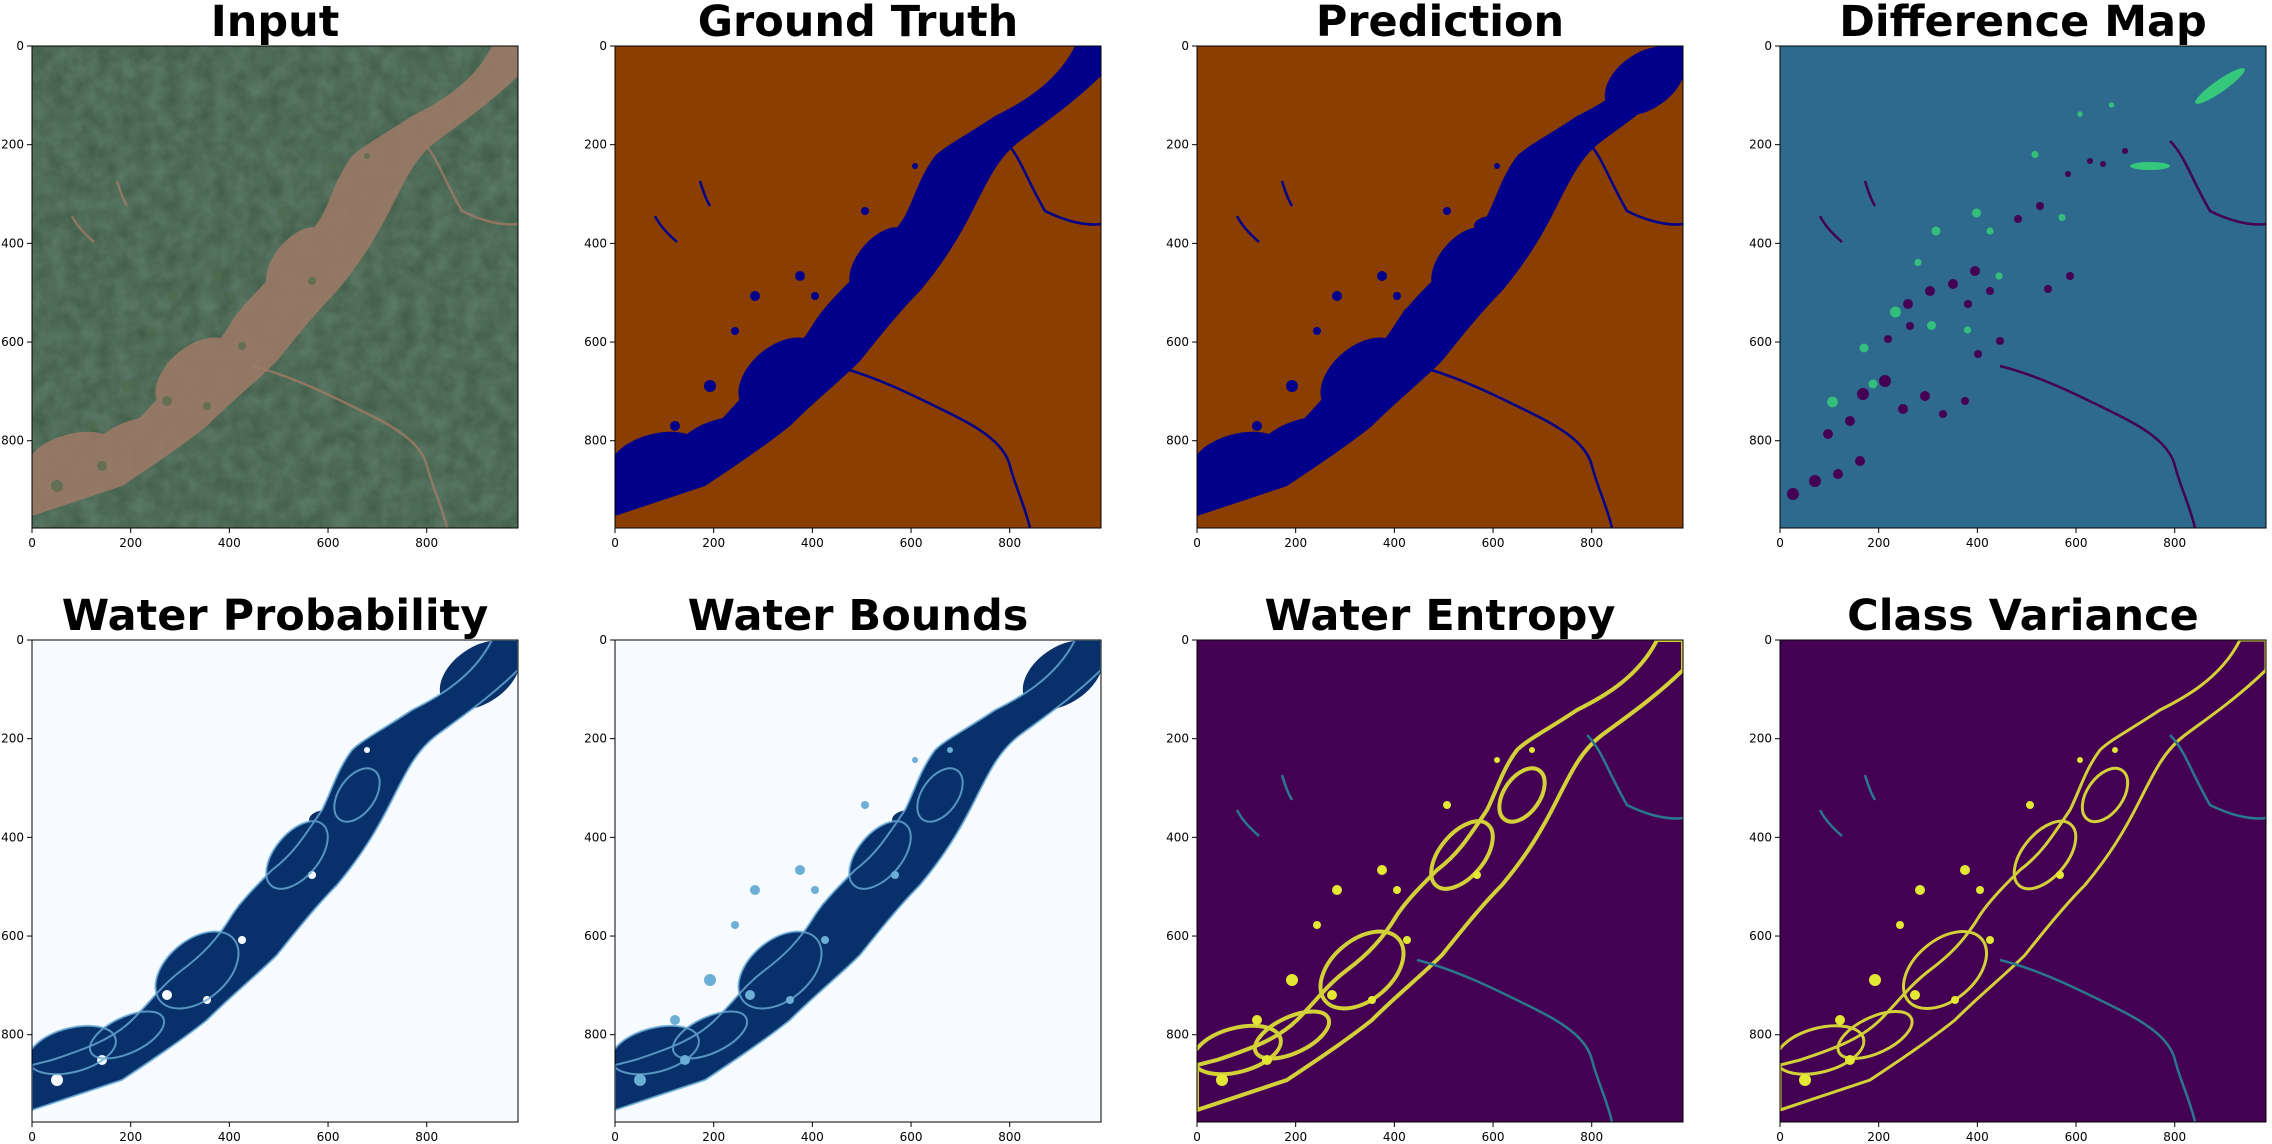 Image resolution: width=2272 pixels, height=1144 pixels. I want to click on panel-variance: Class Variance 0 200 400 600 800 0 200 400 600 800, so click(2008, 867).